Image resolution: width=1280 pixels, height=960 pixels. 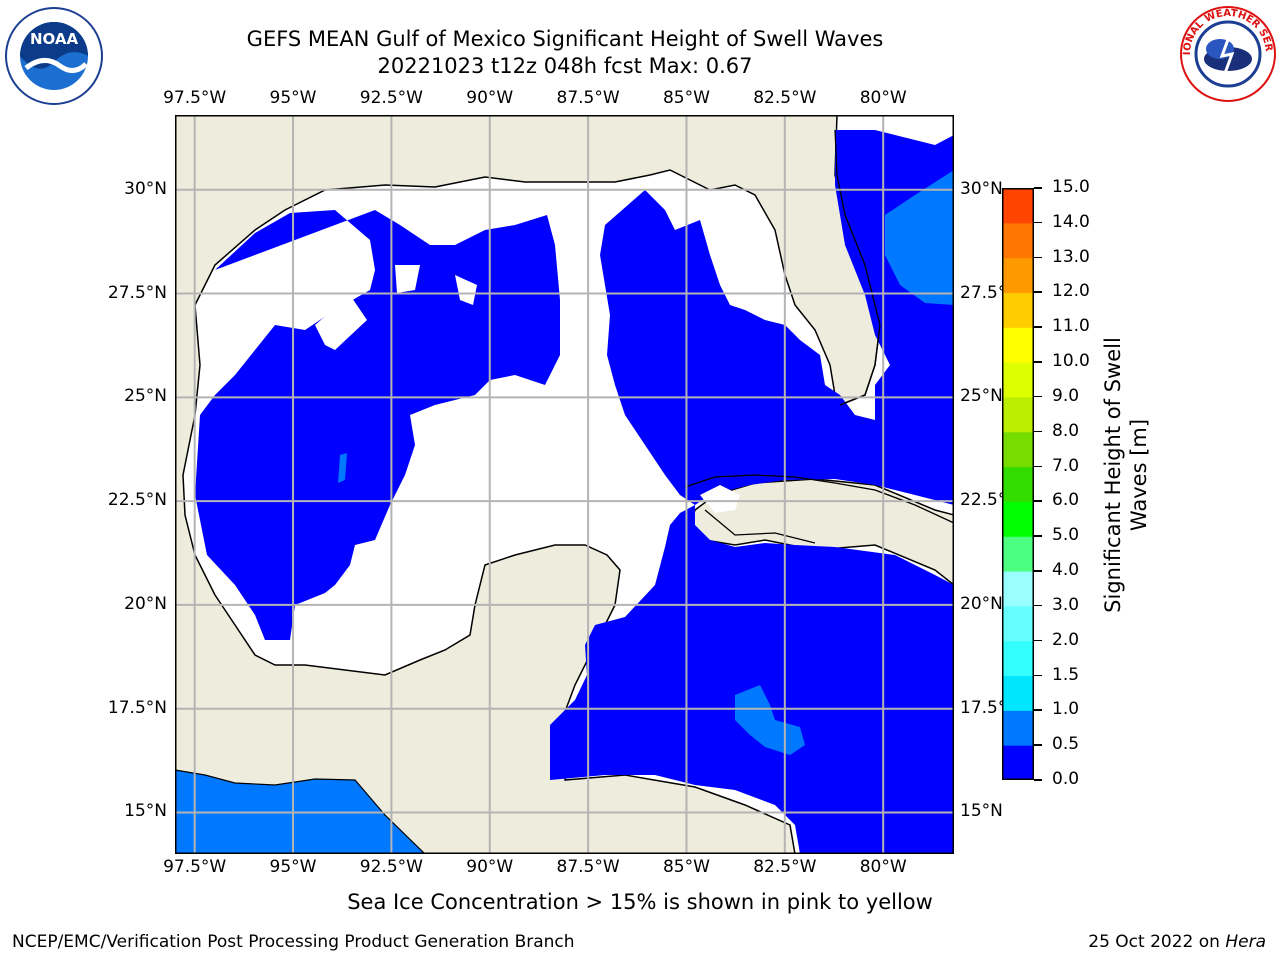 What do you see at coordinates (391, 98) in the screenshot?
I see `lon-label-top: 92.5°W` at bounding box center [391, 98].